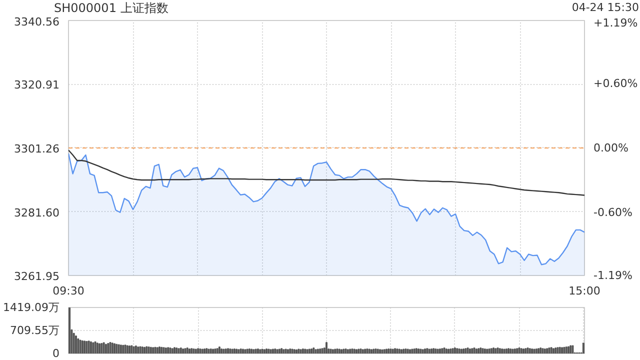 The height and width of the screenshot is (360, 640). What do you see at coordinates (326, 173) in the screenshot?
I see `line-series` at bounding box center [326, 173].